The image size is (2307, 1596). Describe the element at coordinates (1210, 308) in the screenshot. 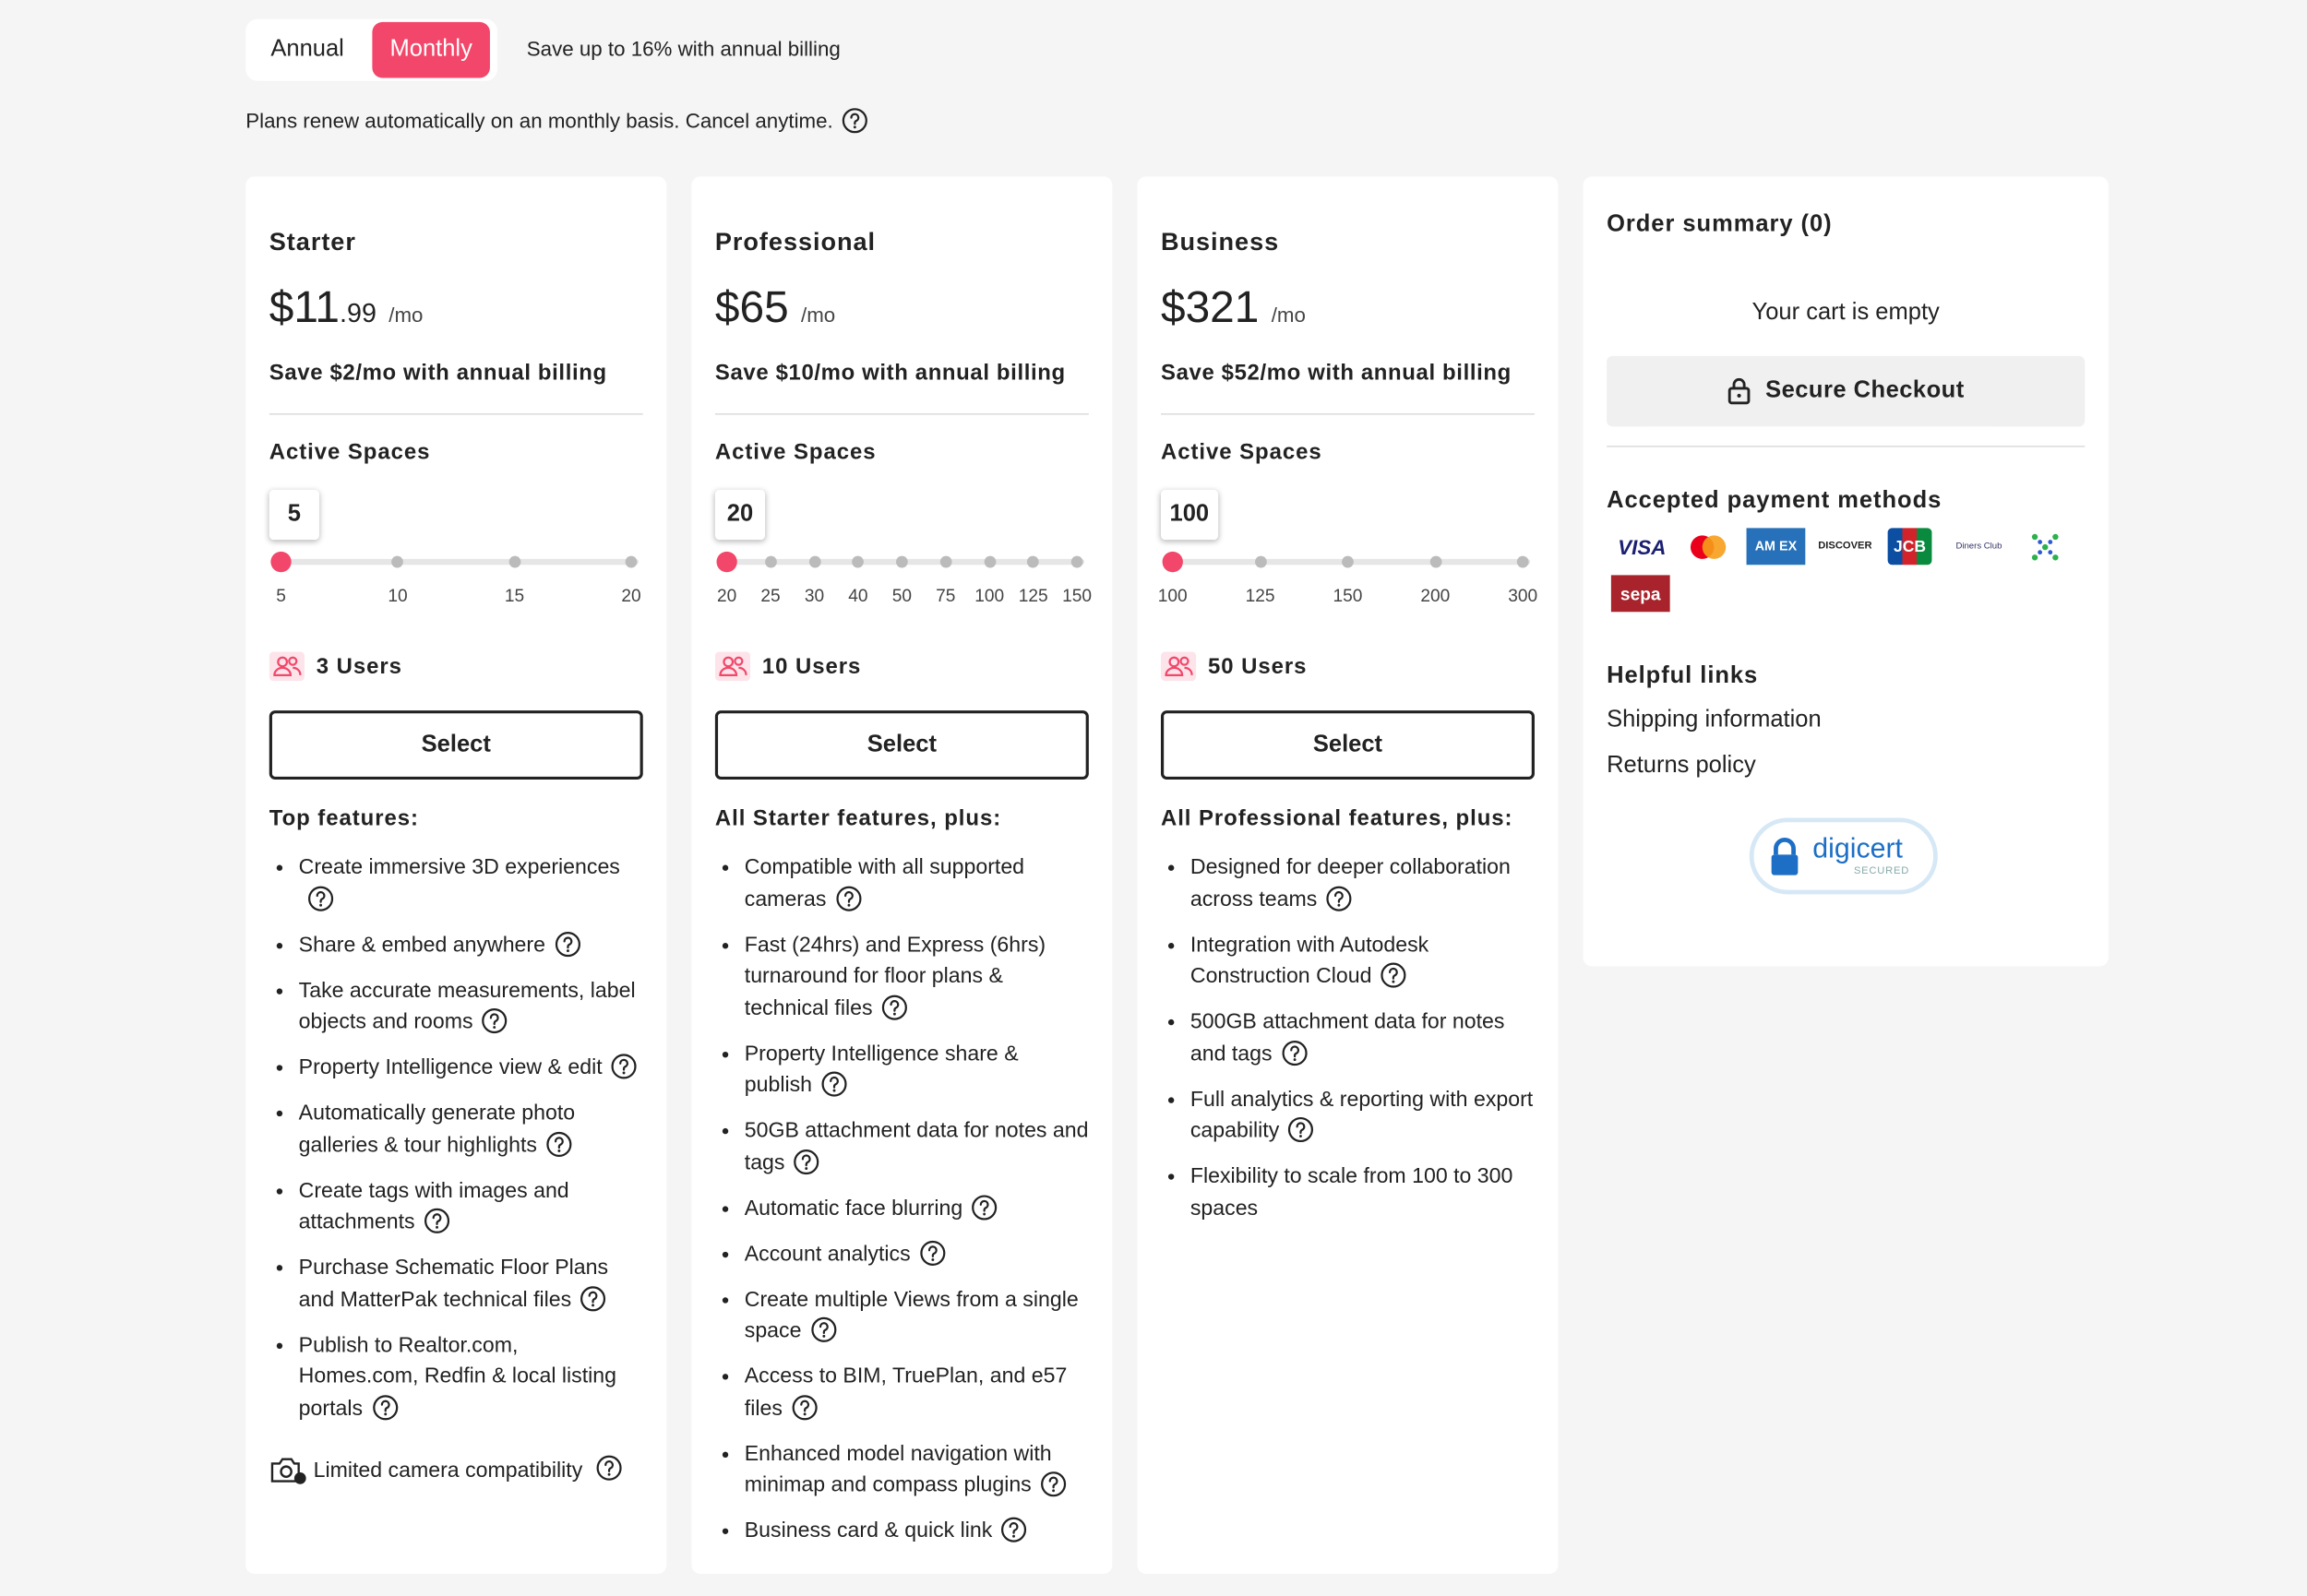

I see `price-main: $321` at that location.